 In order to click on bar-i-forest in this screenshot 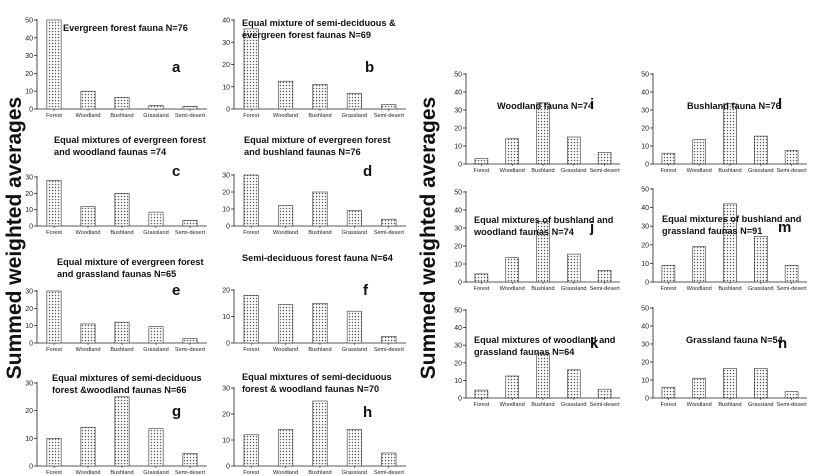, I will do `click(481, 161)`.